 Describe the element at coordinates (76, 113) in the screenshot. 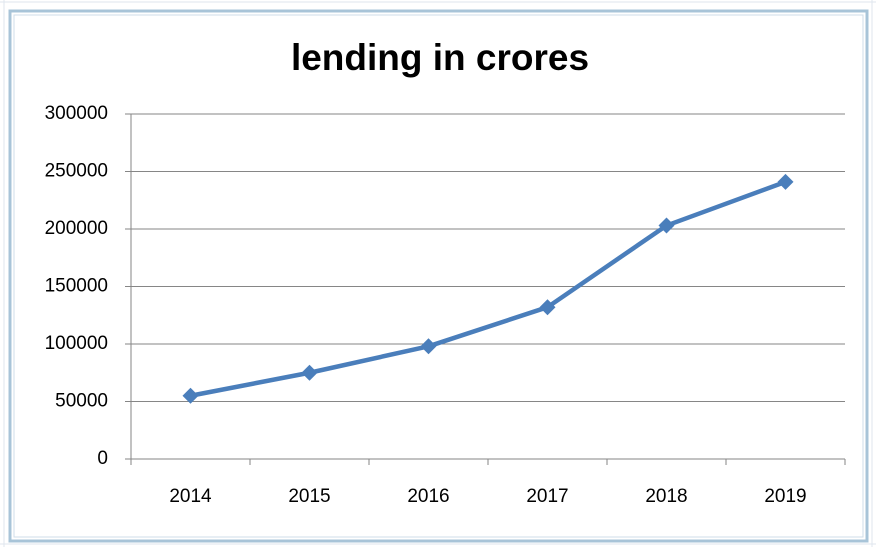

I see `y-tick-label: 300000` at that location.